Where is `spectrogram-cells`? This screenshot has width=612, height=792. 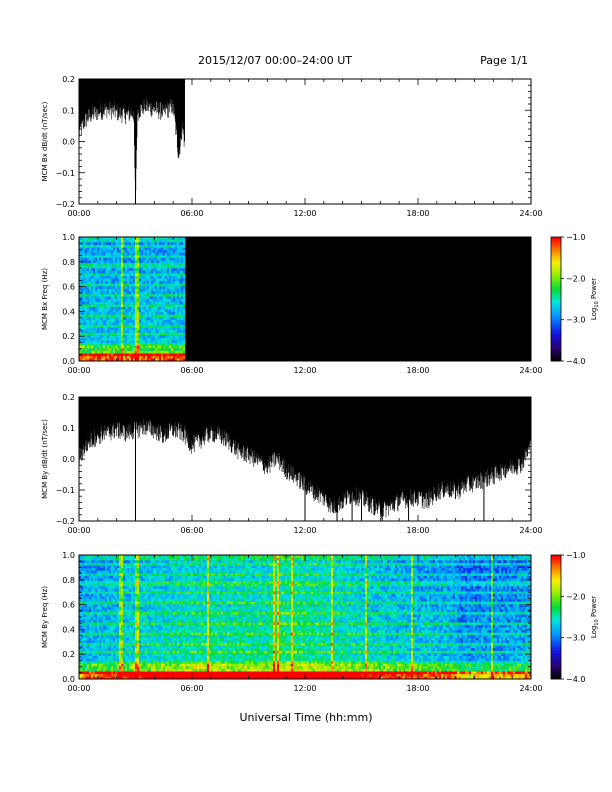
spectrogram-cells is located at coordinates (305, 617).